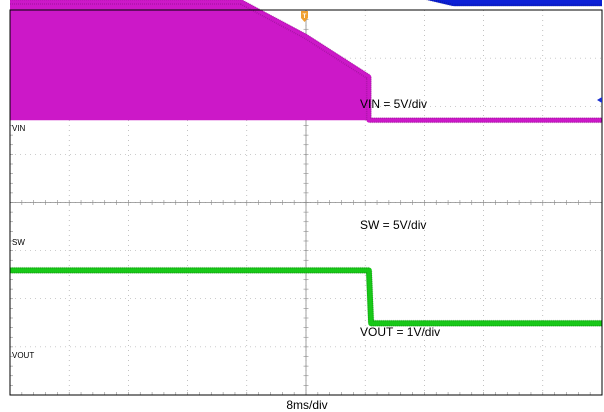 This screenshot has width=604, height=412. I want to click on vout-channel-label: VOUT, so click(23, 355).